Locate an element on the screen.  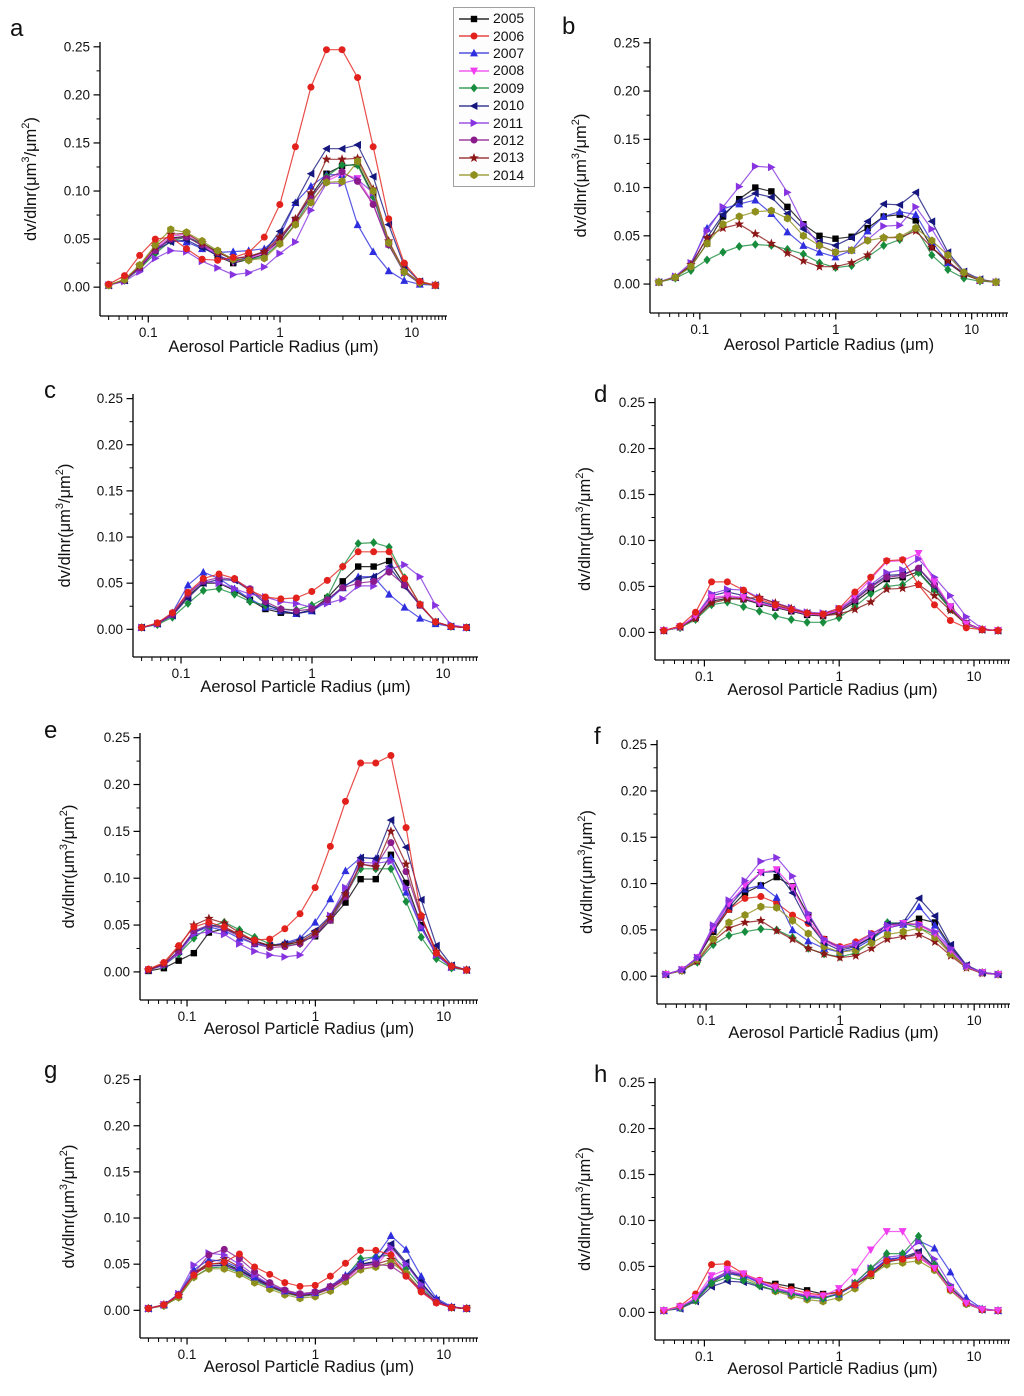
legend-marker-2007 is located at coordinates (474, 53).